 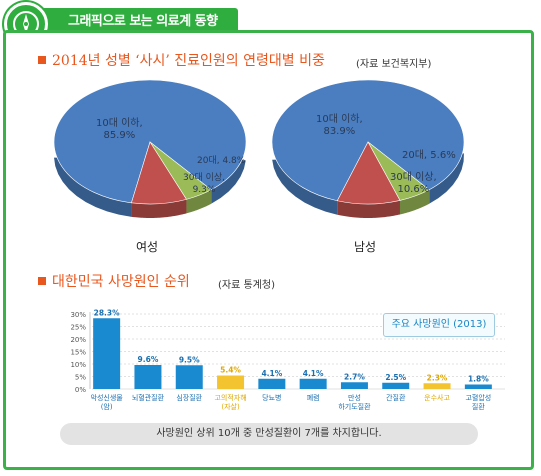 What do you see at coordinates (119, 129) in the screenshot?
I see `pie-female-label-10s: 10대 이하, 85.9%` at bounding box center [119, 129].